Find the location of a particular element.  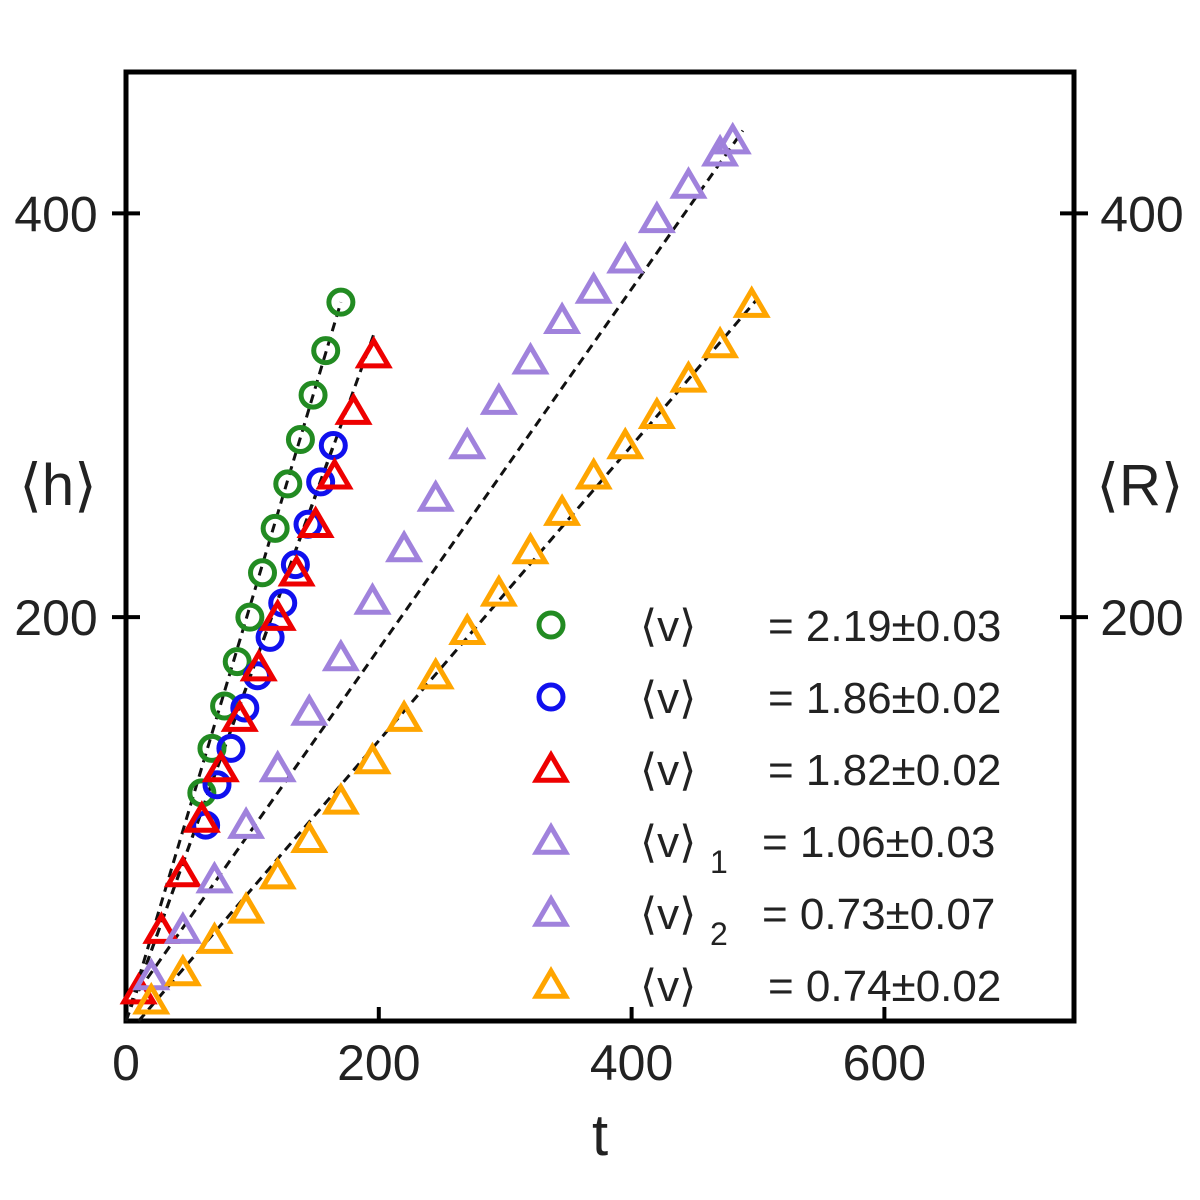

legend-entry: ⟨v⟩ = 2.19±0.03 is located at coordinates (768, 626).